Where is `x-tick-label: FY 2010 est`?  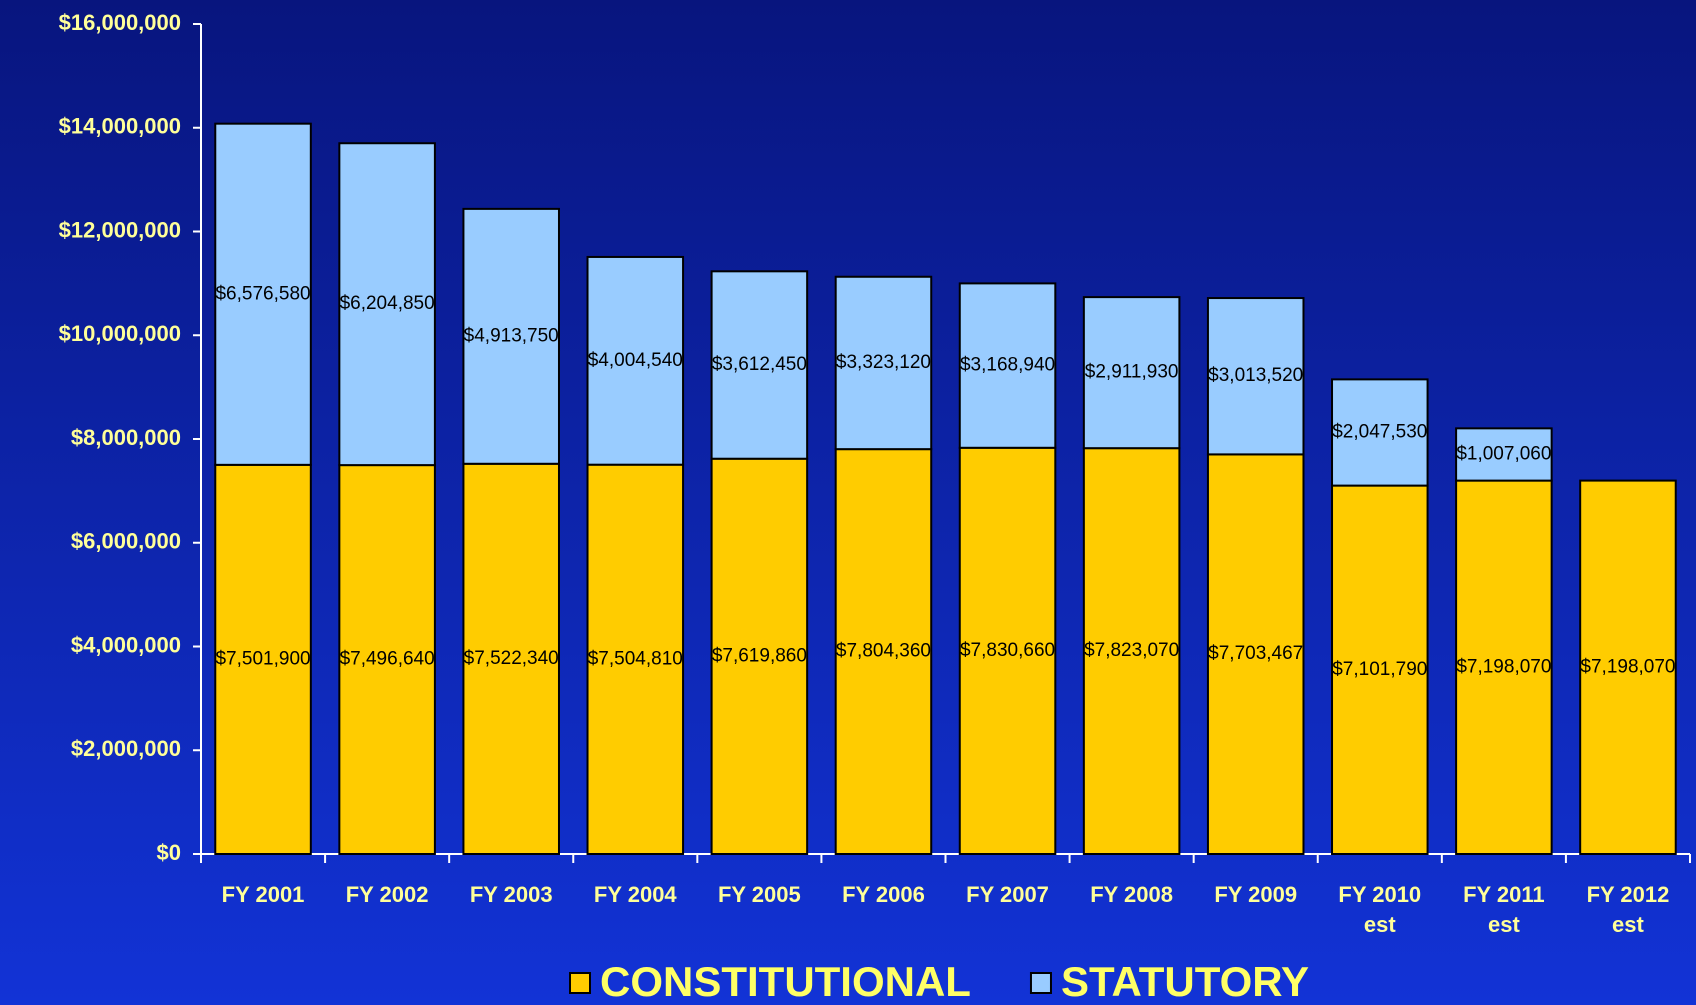 x-tick-label: FY 2010 est is located at coordinates (1379, 909).